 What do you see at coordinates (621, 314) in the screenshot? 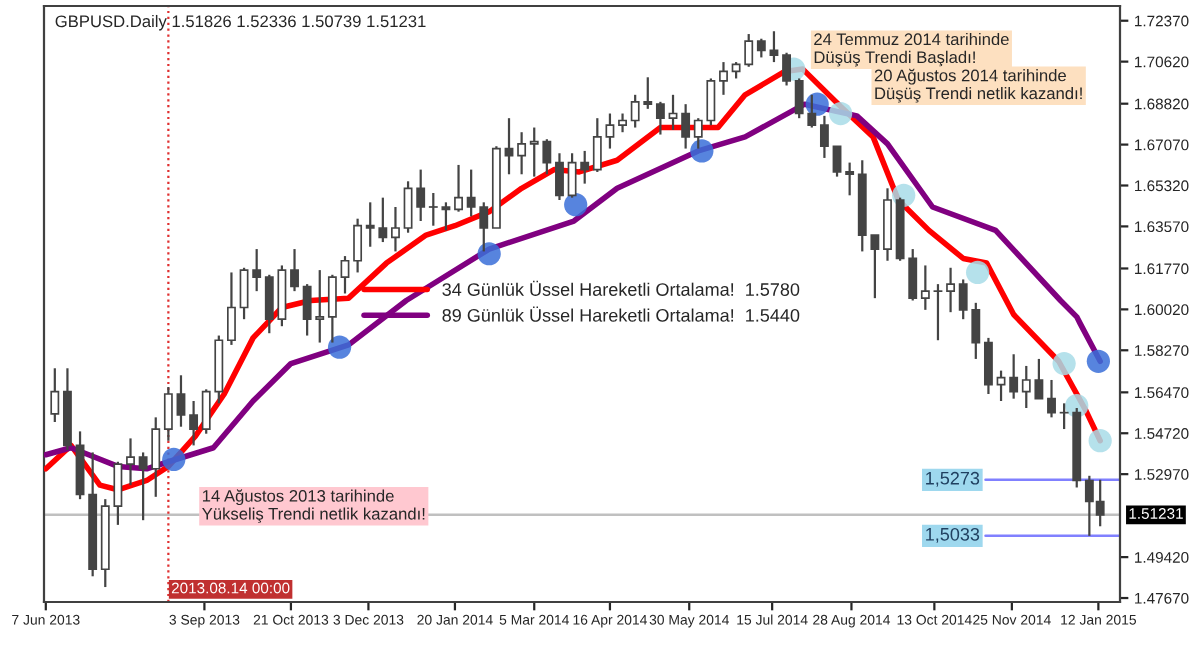
I see `legend-label: 89 Günlük Üssel Hareketli Ortalama! 1.5440` at bounding box center [621, 314].